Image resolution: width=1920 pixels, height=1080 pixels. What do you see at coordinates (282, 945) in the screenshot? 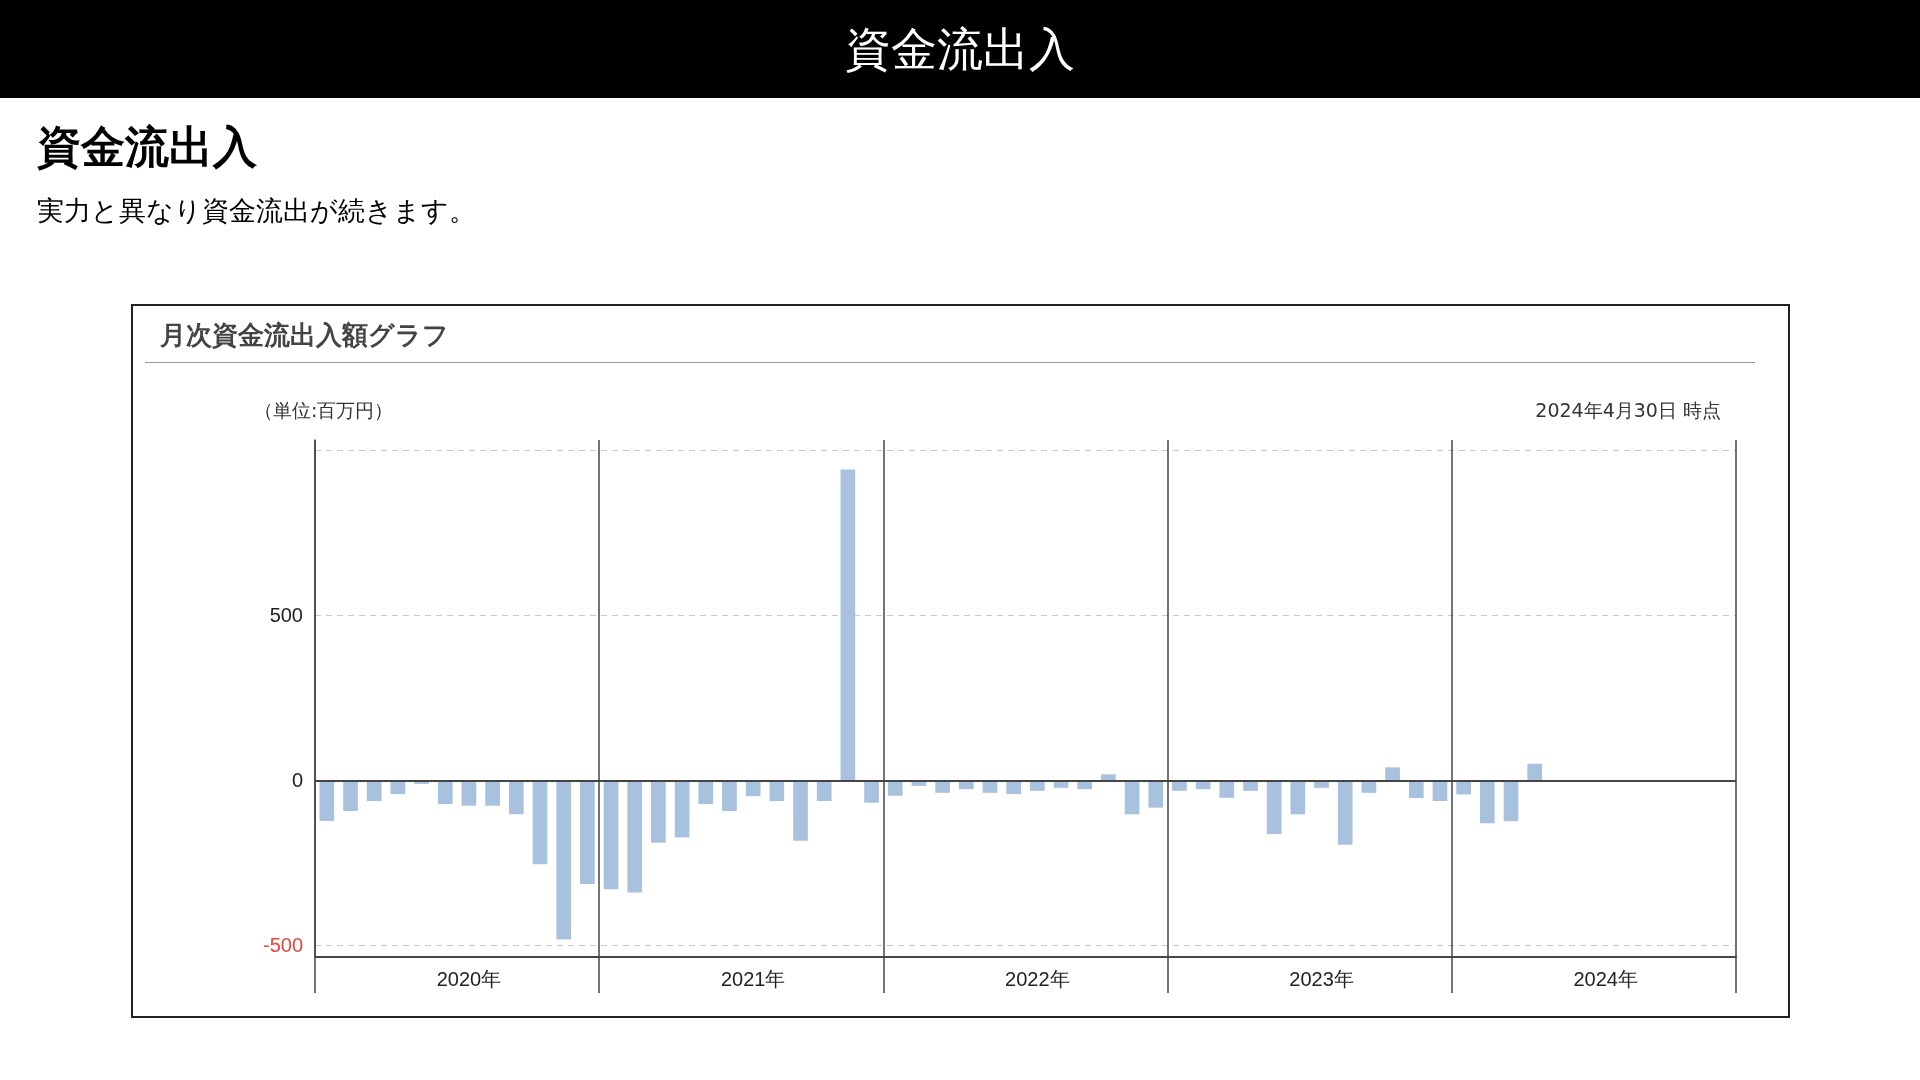
I see `y-tick-label: -500` at bounding box center [282, 945].